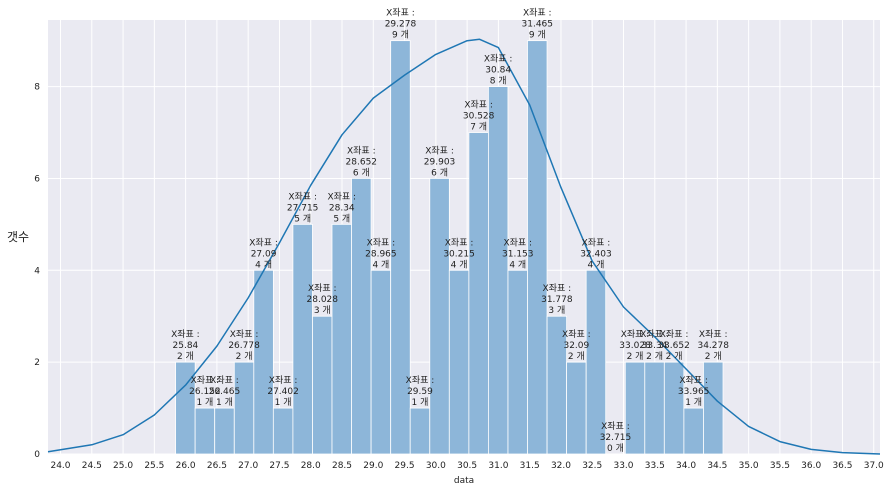  I want to click on x-tick-label: 34.5, so click(717, 466).